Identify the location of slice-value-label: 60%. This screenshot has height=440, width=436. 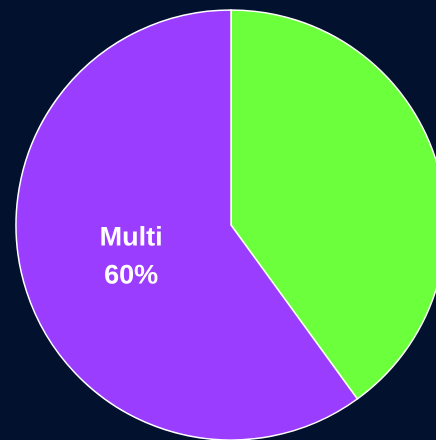
(131, 275).